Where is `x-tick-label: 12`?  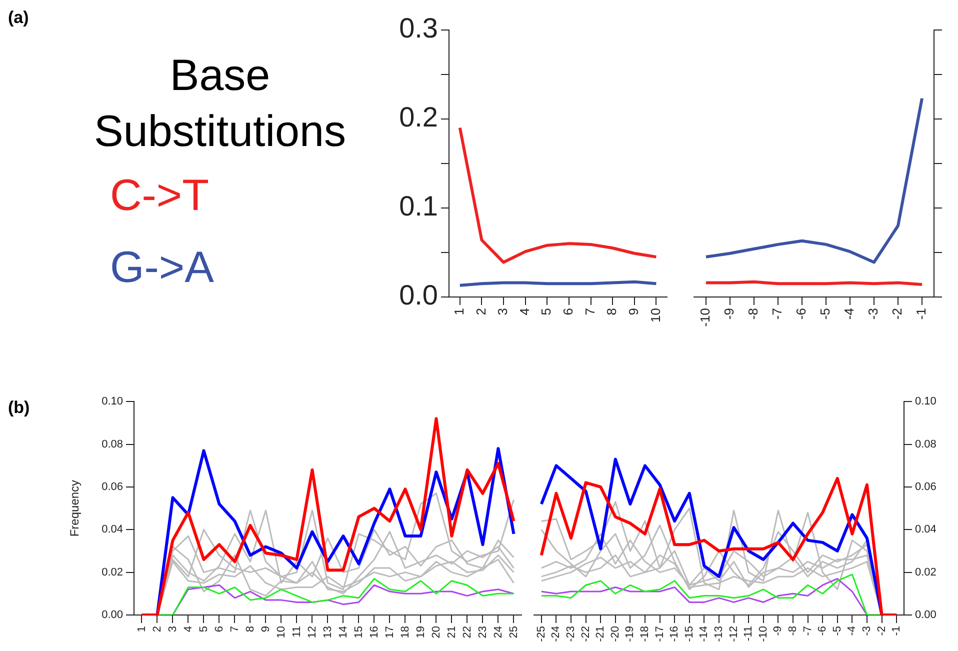
x-tick-label: 12 is located at coordinates (312, 632).